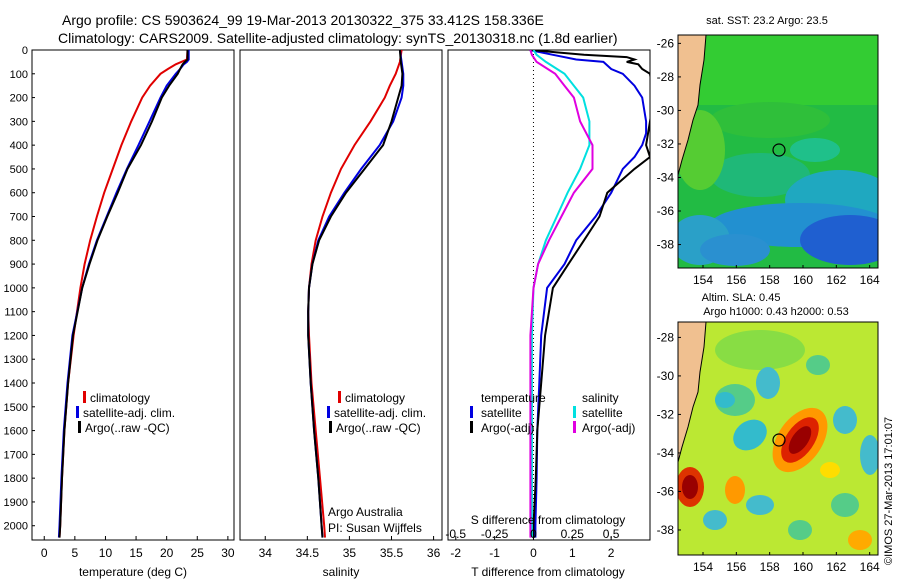  I want to click on depth-tick-label: 1600, so click(16, 432).